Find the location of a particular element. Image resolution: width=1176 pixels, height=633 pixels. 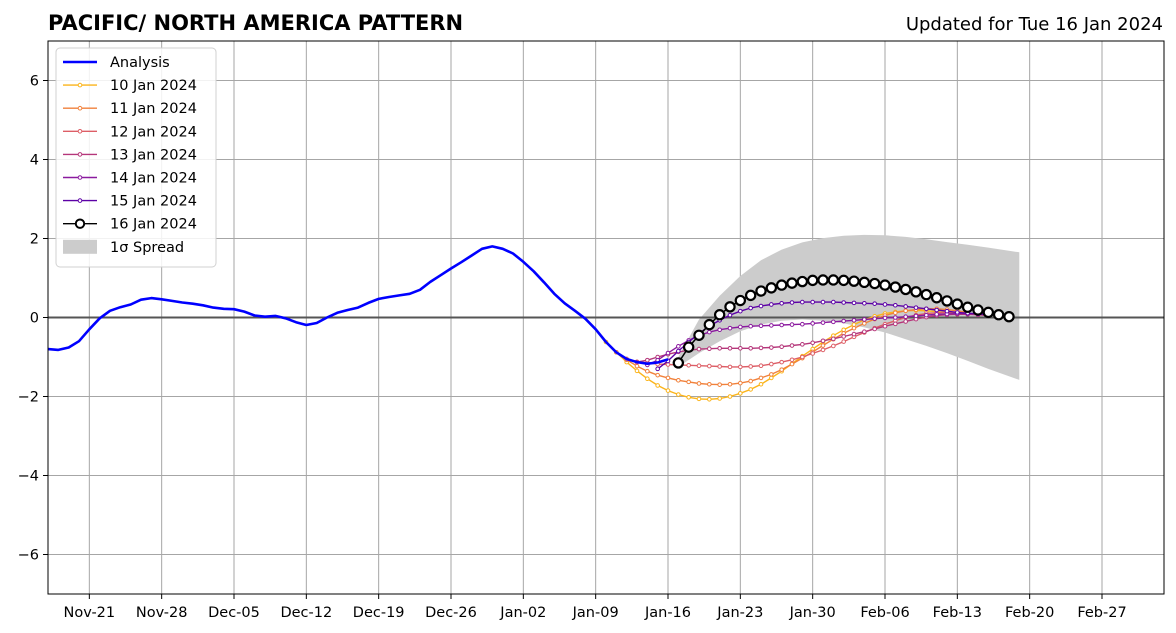

y-tick-label: −2 is located at coordinates (28, 398).